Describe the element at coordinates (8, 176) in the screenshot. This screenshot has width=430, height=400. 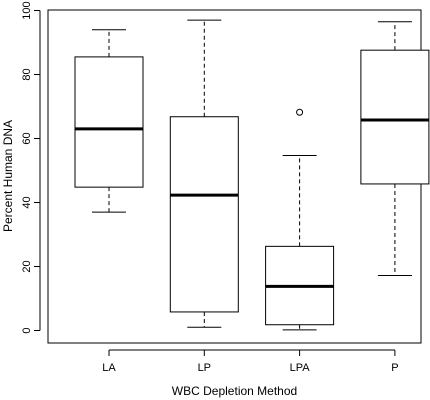
I see `y-axis-title: Percent Human DNA` at that location.